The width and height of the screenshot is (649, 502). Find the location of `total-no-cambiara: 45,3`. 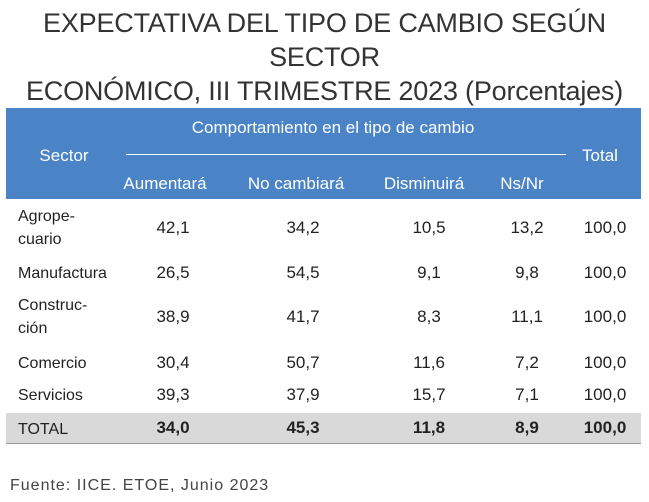

total-no-cambiara: 45,3 is located at coordinates (303, 427).